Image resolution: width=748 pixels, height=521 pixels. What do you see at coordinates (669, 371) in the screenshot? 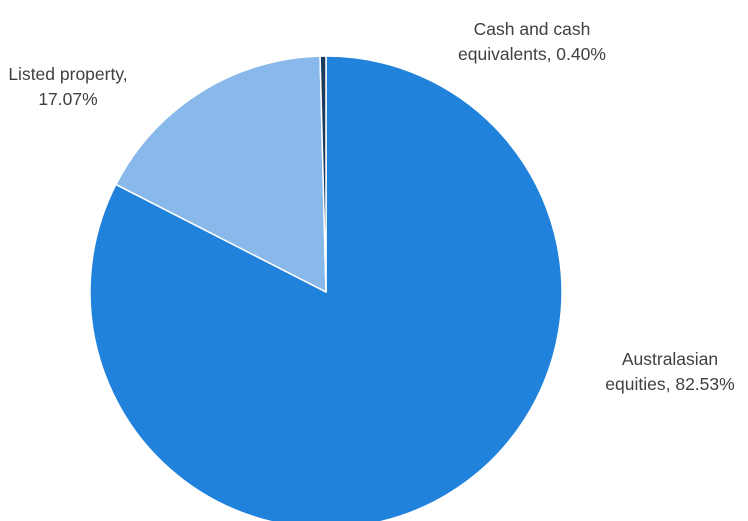
I see `data-label-australasian-equities: Australasian equities, 82.53%` at bounding box center [669, 371].